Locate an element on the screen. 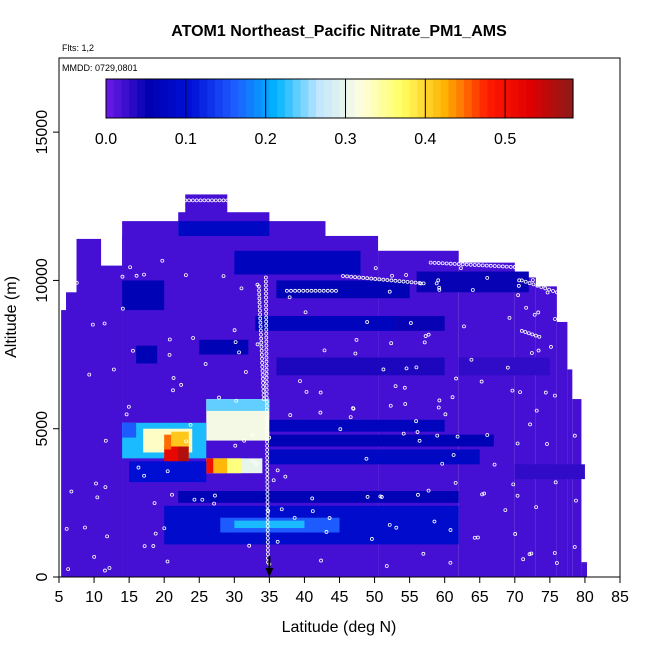  x-tick-label: 40 is located at coordinates (305, 597).